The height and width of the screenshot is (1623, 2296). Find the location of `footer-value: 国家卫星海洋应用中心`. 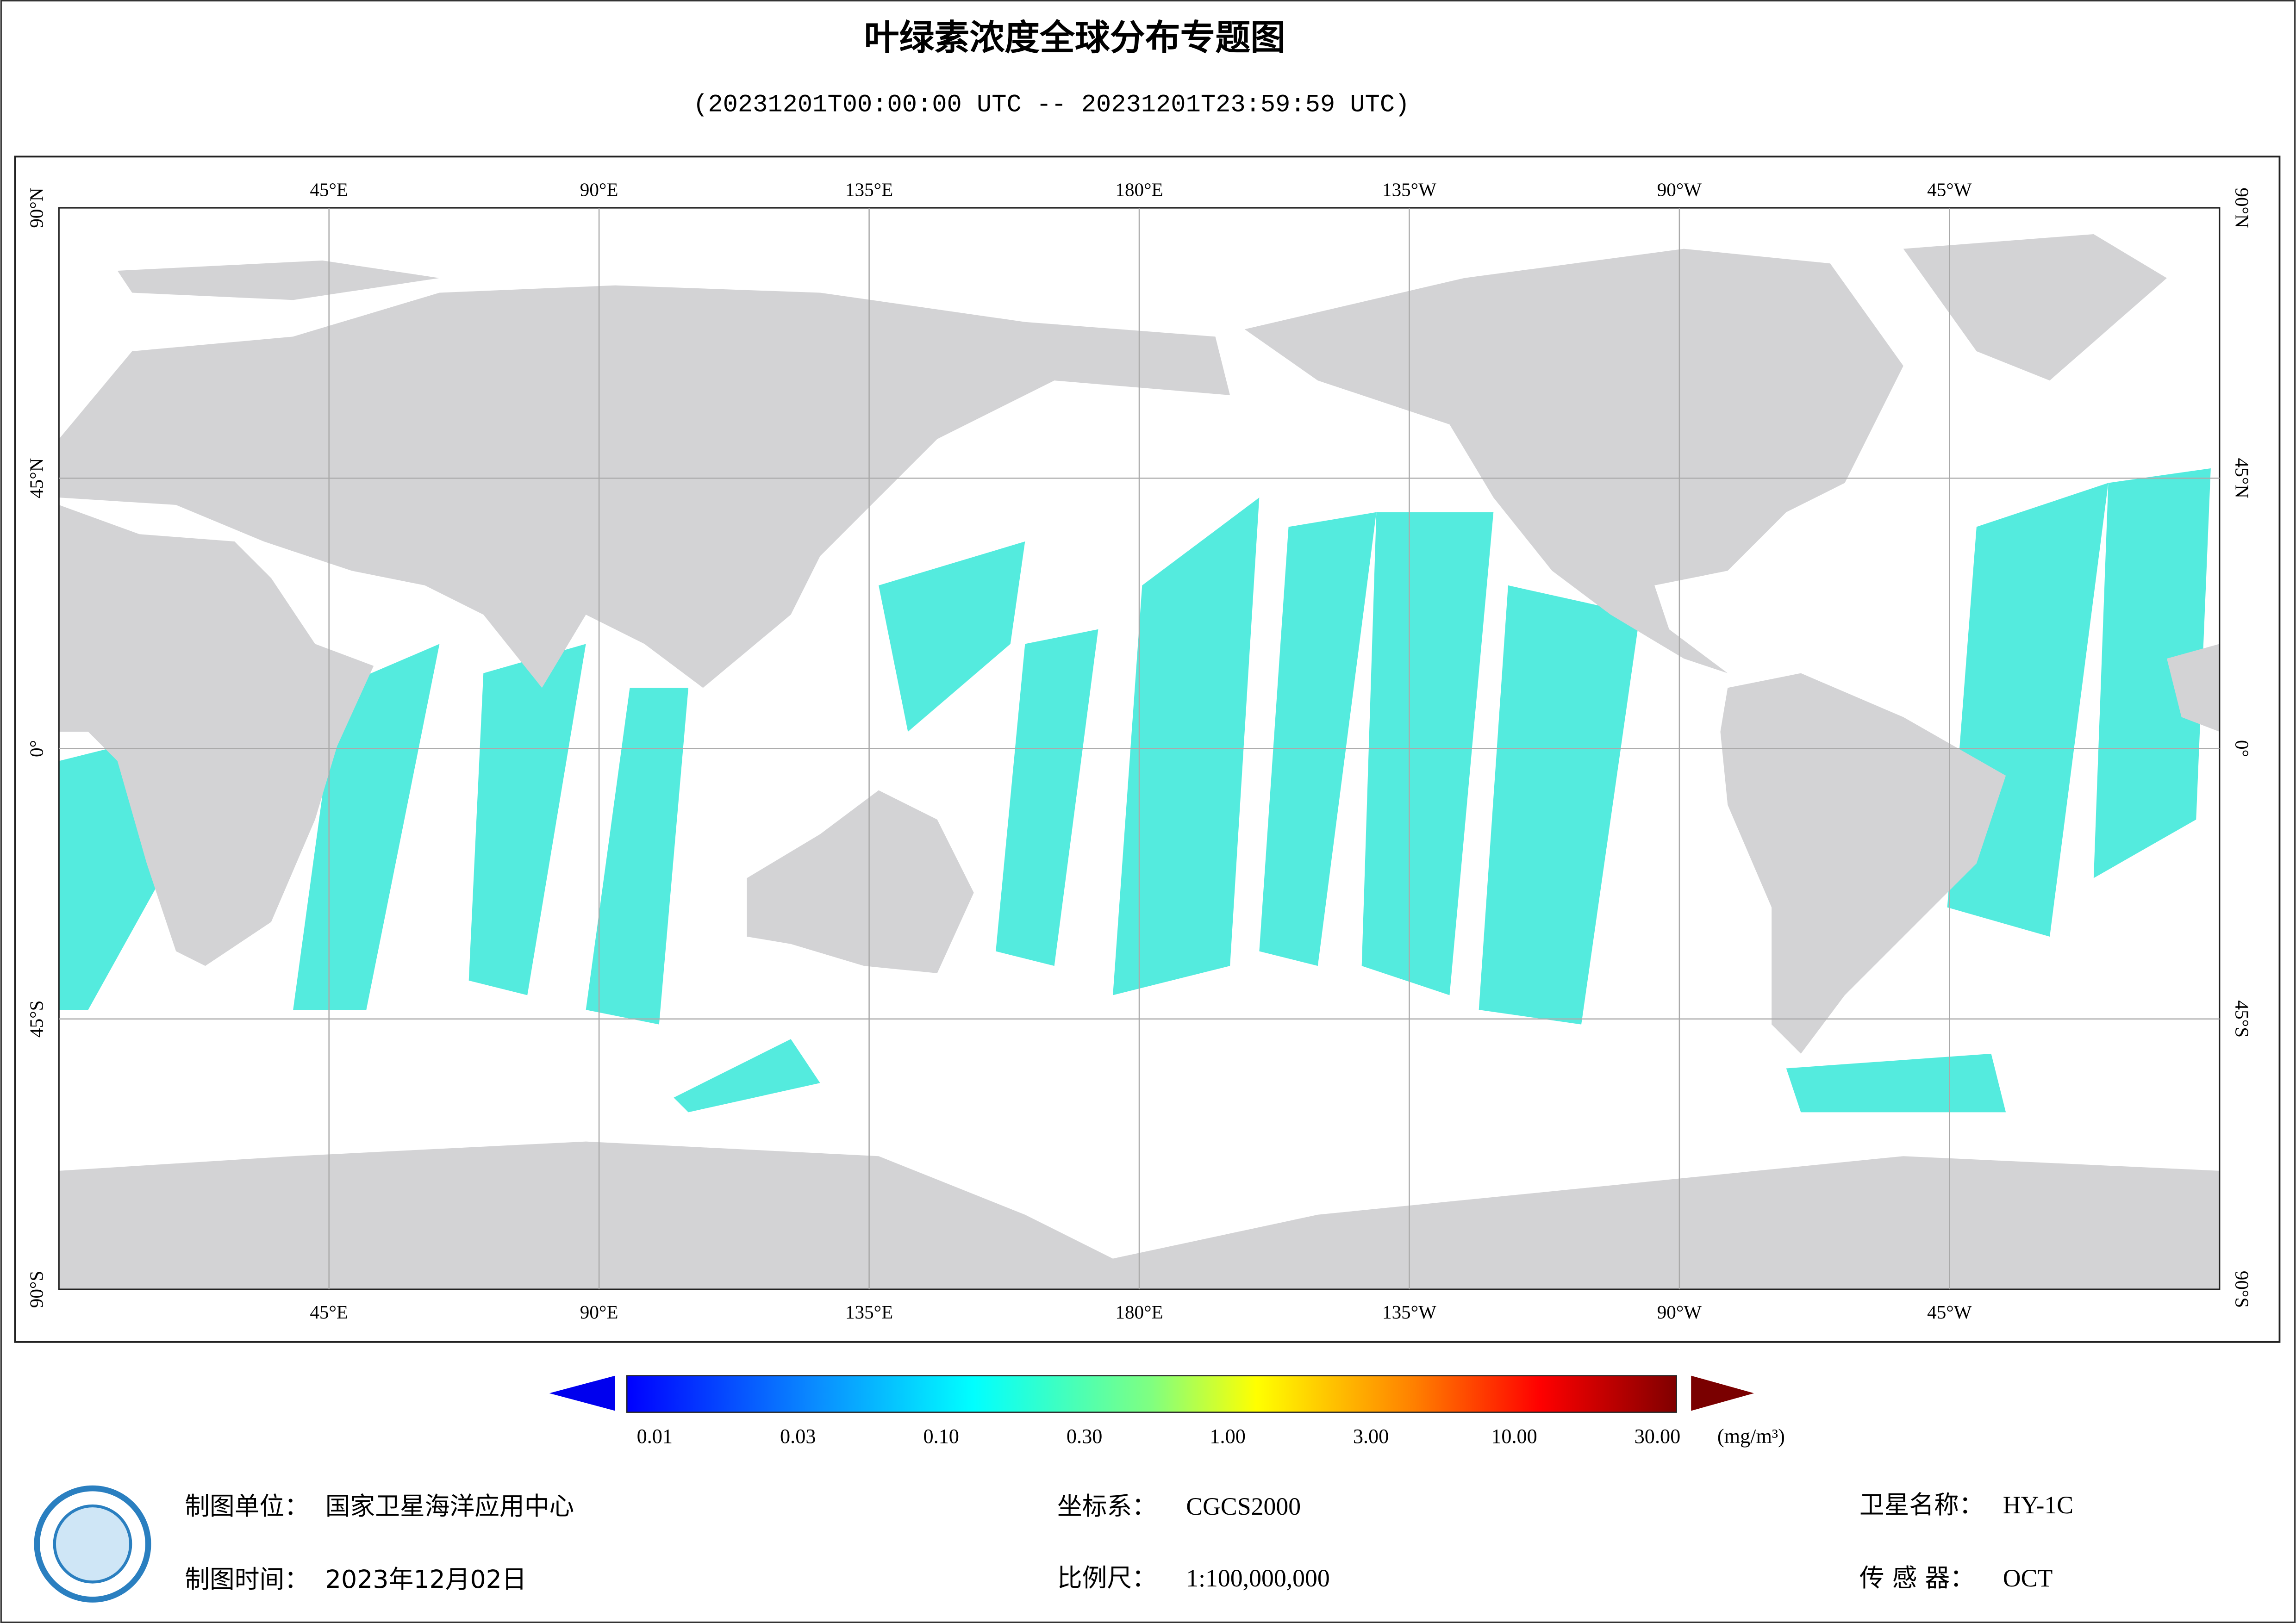

footer-value: 国家卫星海洋应用中心 is located at coordinates (449, 1506).